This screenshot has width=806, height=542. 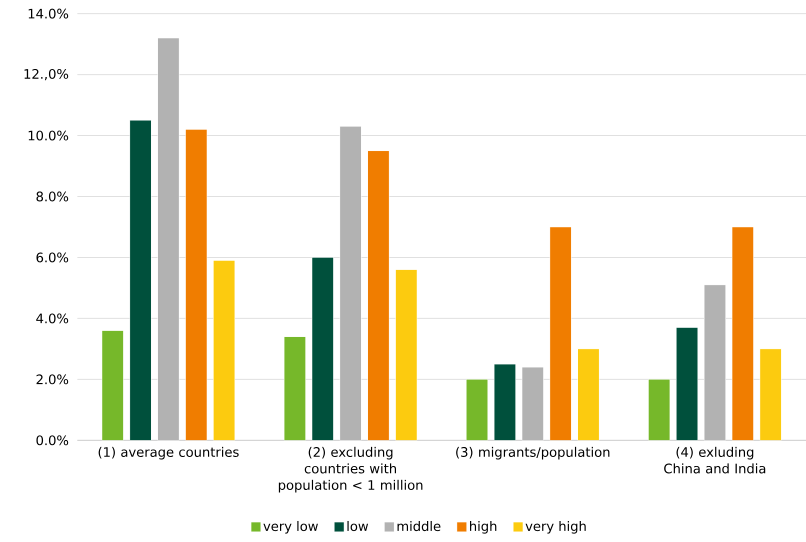 I want to click on x-tick-label: (3) migrants/population, so click(x=533, y=453).